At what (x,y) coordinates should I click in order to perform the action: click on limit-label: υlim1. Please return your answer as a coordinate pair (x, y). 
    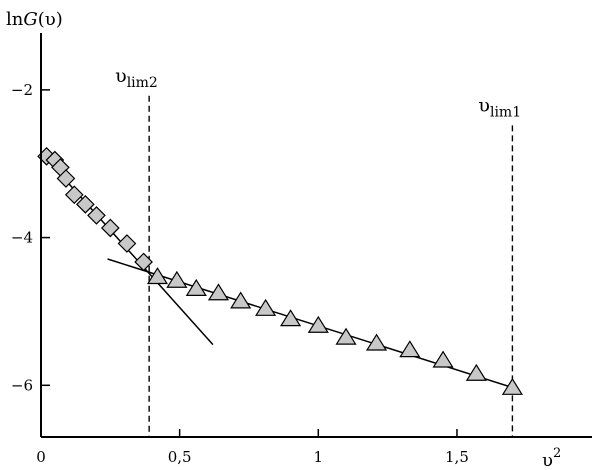
    Looking at the image, I should click on (499, 107).